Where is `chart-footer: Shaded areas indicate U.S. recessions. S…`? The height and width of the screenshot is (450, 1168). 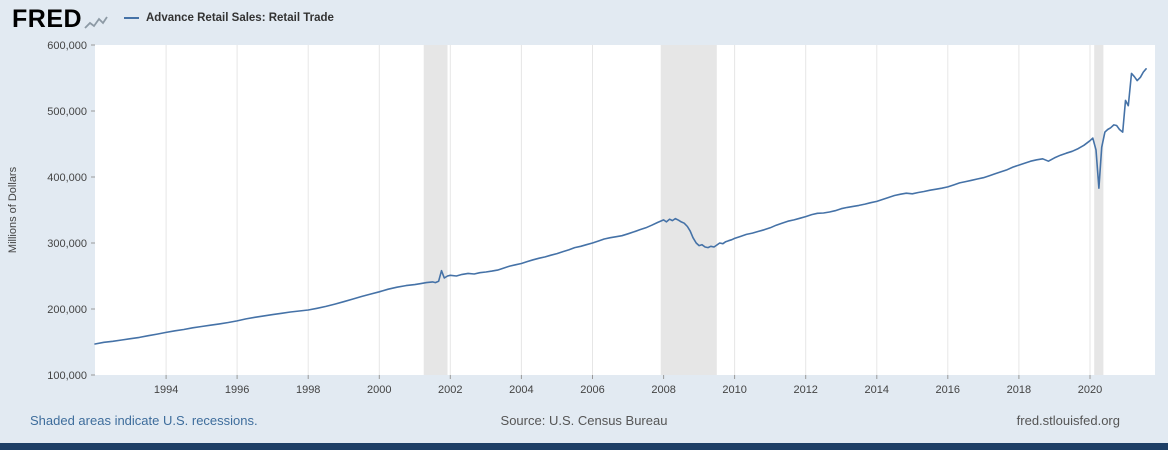
chart-footer: Shaded areas indicate U.S. recessions. S… is located at coordinates (584, 421).